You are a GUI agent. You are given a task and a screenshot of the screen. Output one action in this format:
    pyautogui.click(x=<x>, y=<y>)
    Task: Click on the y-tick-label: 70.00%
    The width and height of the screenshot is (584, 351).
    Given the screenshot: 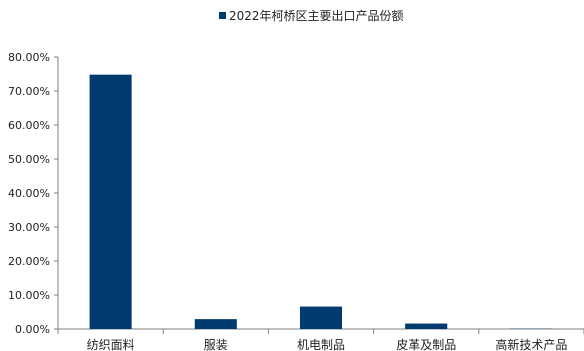 What is the action you would take?
    pyautogui.click(x=29, y=91)
    